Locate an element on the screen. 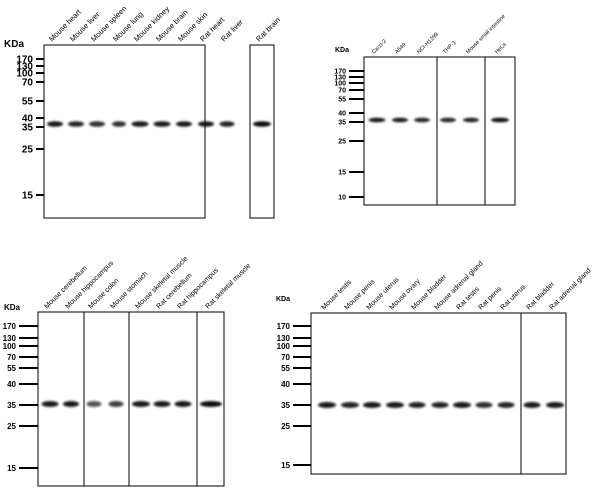  lane-label: Rat adrenal gland is located at coordinates (570, 289).